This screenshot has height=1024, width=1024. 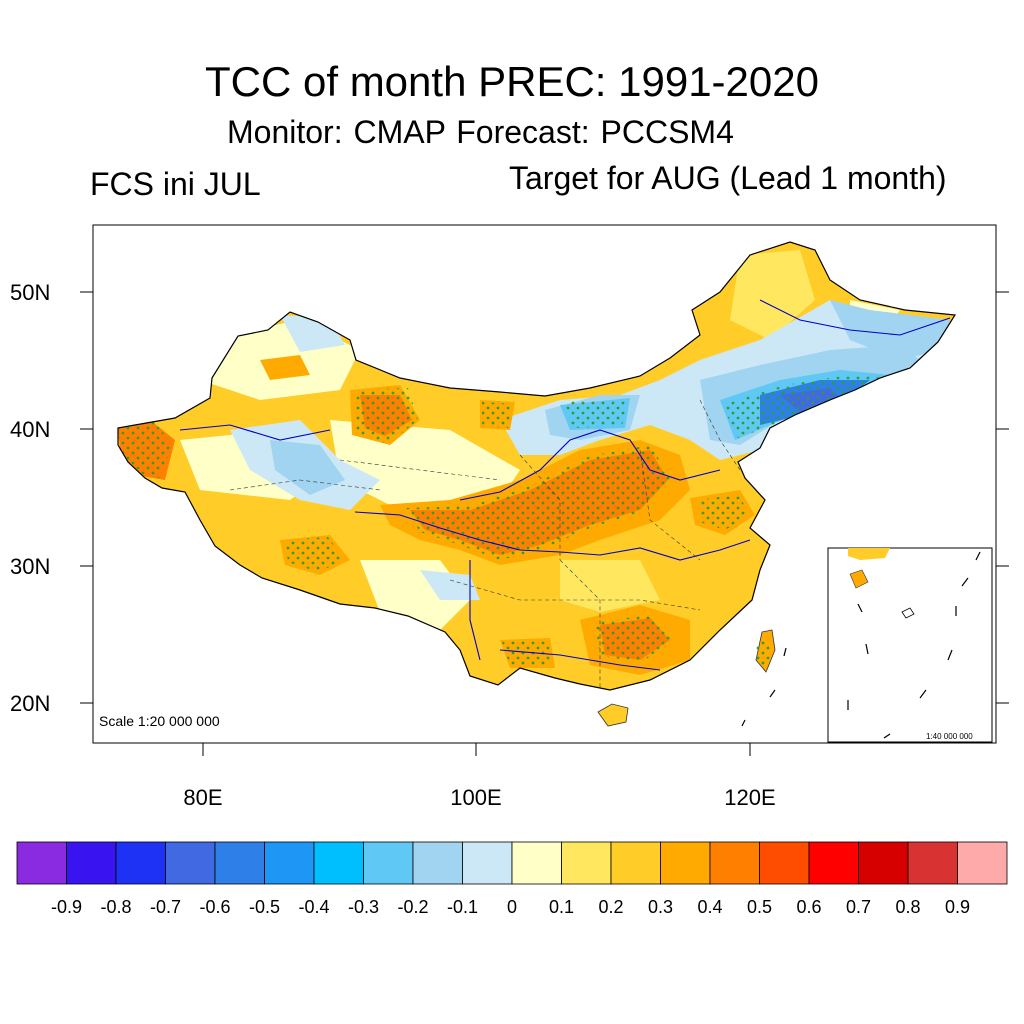 I want to click on province-boundaries, so click(x=485, y=544).